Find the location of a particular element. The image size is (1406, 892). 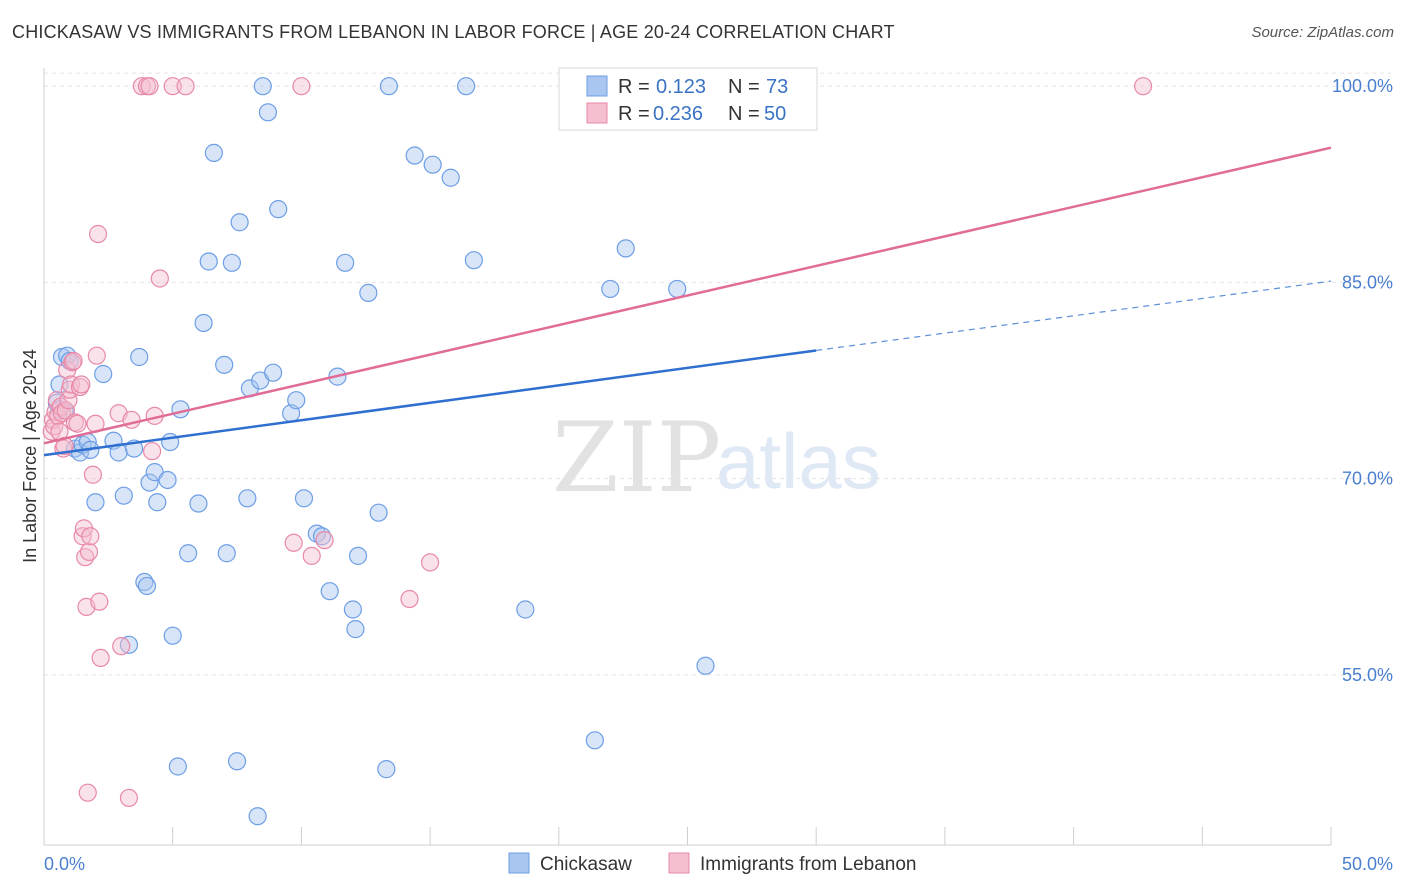

y-tick-label: 100.0% is located at coordinates (1362, 86).